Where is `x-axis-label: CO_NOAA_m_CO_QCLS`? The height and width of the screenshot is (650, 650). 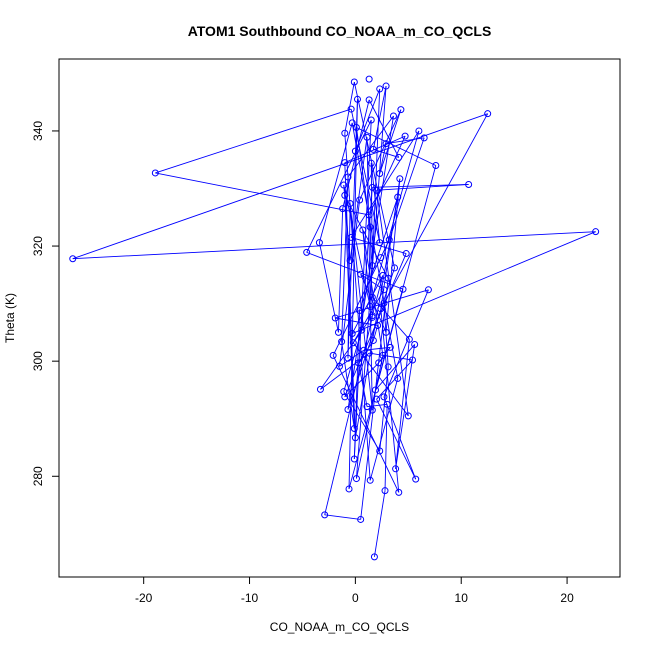
x-axis-label: CO_NOAA_m_CO_QCLS is located at coordinates (339, 627).